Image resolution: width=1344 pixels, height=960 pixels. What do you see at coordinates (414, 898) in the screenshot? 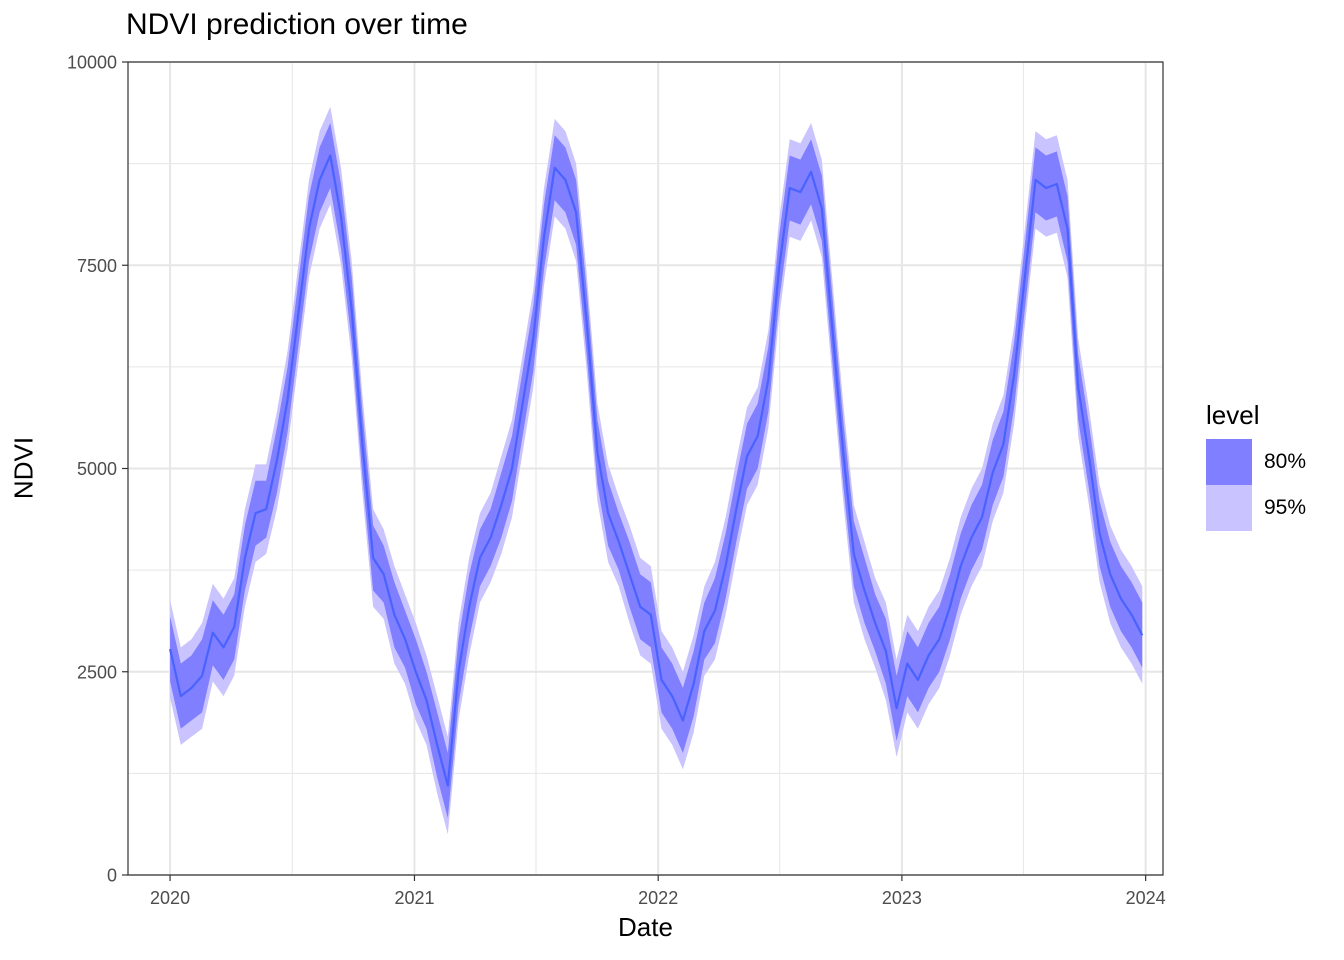
I see `x-tick-label: 2021` at bounding box center [414, 898].